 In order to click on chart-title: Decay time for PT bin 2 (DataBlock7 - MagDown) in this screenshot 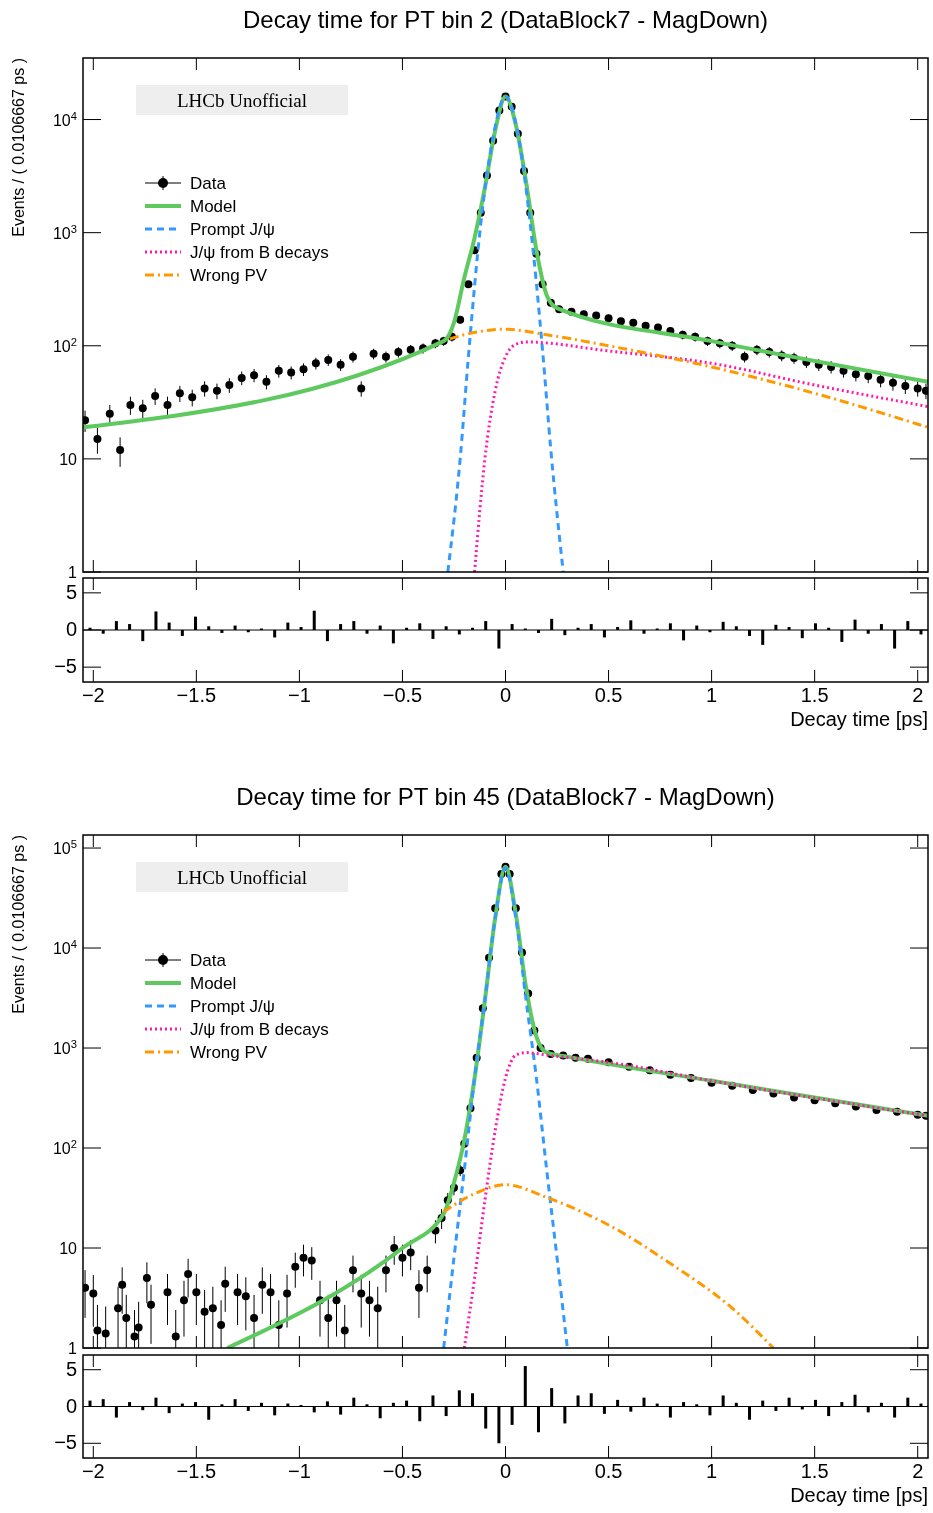, I will do `click(505, 19)`.